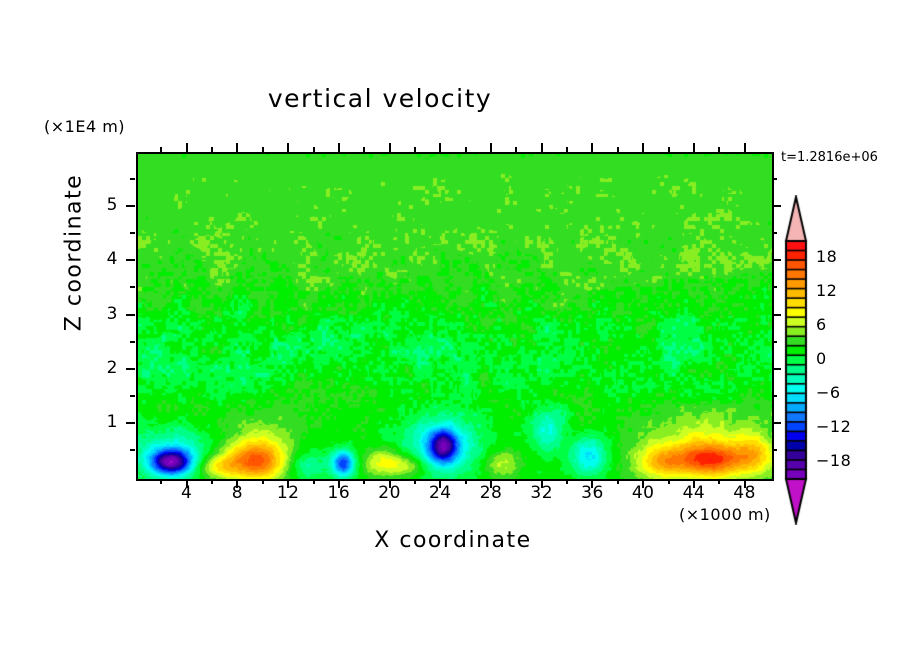 Image resolution: width=904 pixels, height=654 pixels. I want to click on colorbar-tick-label: −12, so click(834, 426).